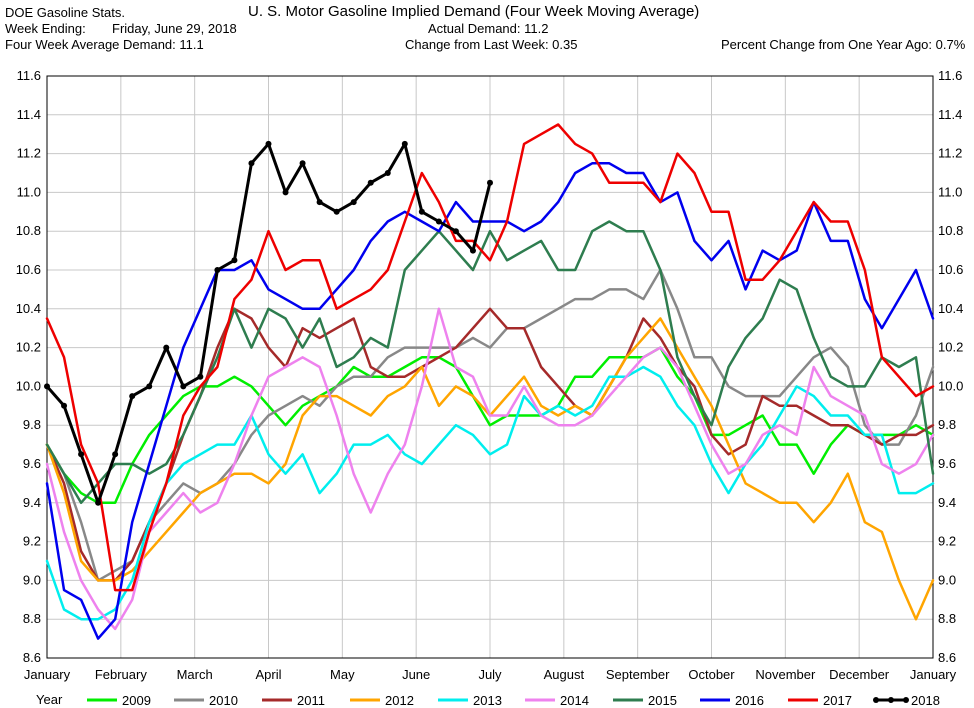  I want to click on week-ending-value: Friday, June 29, 2018, so click(174, 28).